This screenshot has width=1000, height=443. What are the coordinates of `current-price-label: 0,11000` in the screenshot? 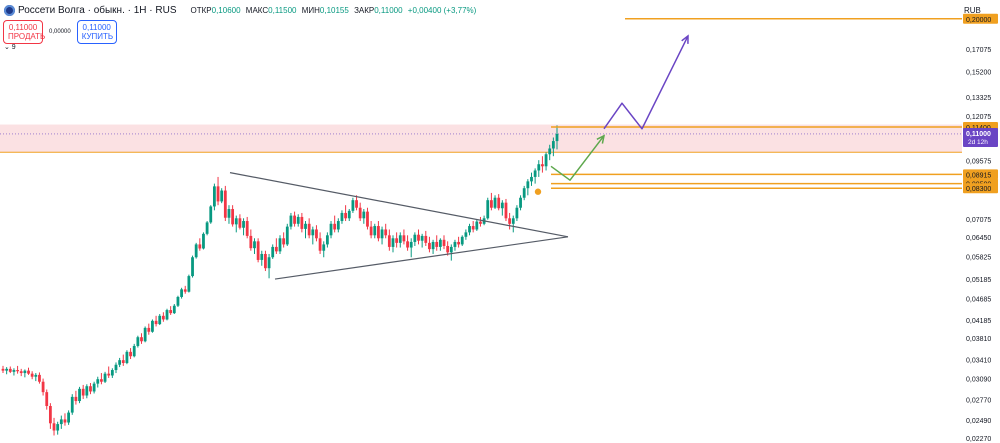 It's located at (978, 134).